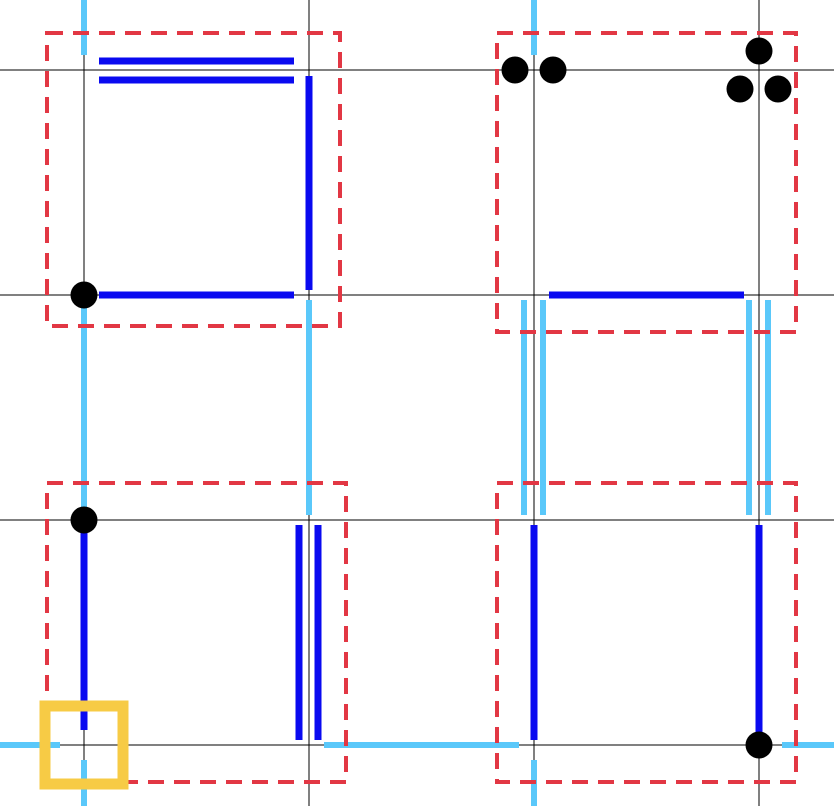 Image resolution: width=834 pixels, height=806 pixels. Describe the element at coordinates (196, 632) in the screenshot. I see `region-bottom-left` at that location.